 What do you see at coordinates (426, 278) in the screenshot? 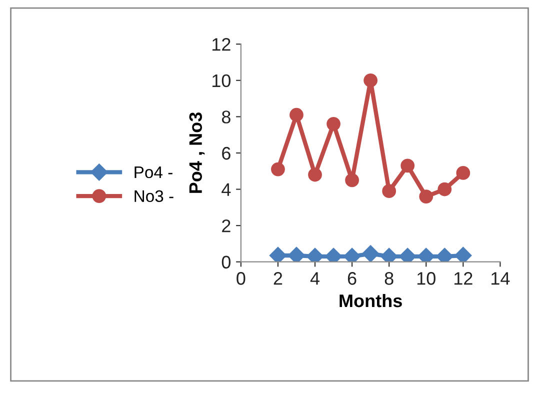
I see `x-tick-label: 10` at bounding box center [426, 278].